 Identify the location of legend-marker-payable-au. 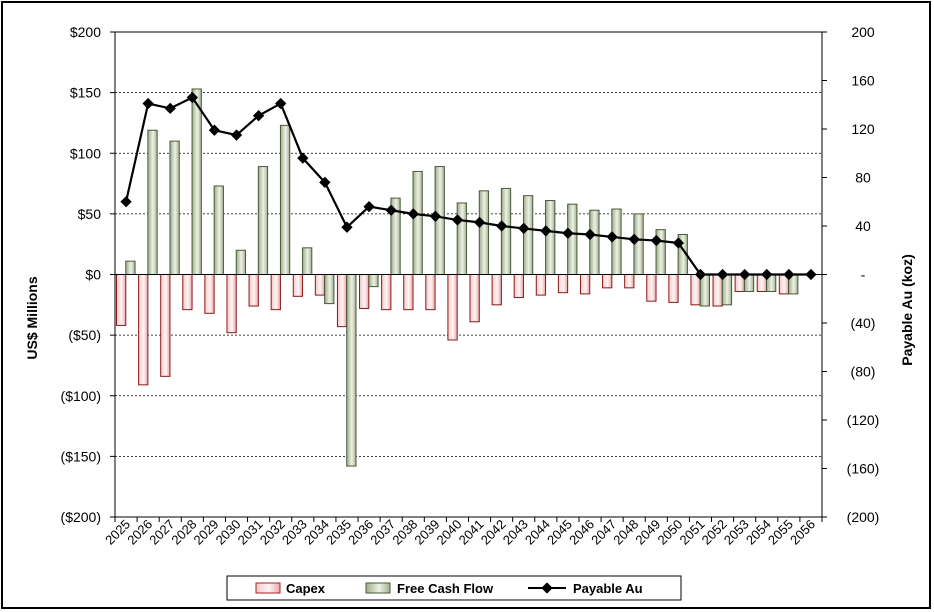
(547, 588).